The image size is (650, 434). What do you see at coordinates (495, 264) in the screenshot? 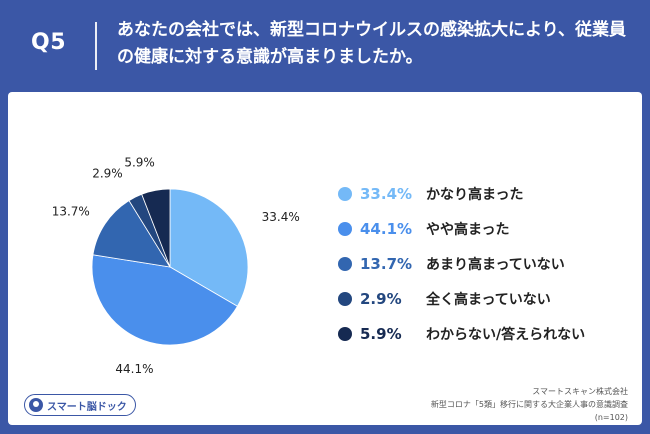
I see `legend-label: あまり高まっていない` at bounding box center [495, 264].